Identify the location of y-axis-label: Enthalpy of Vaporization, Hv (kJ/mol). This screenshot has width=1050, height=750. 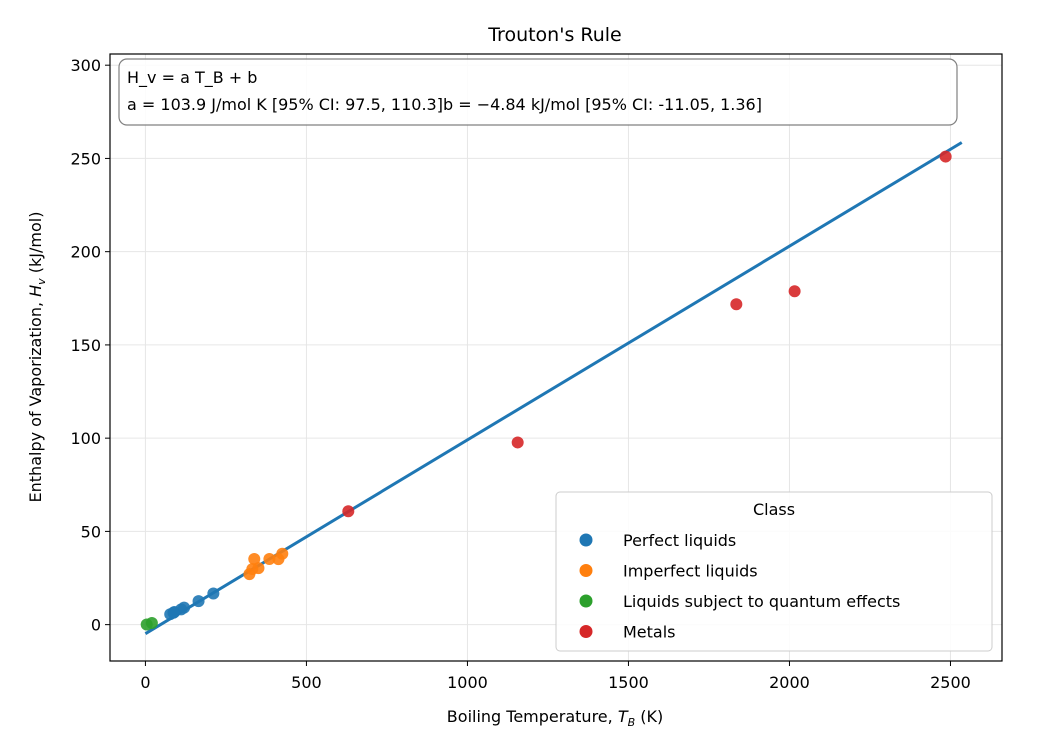
(37, 357).